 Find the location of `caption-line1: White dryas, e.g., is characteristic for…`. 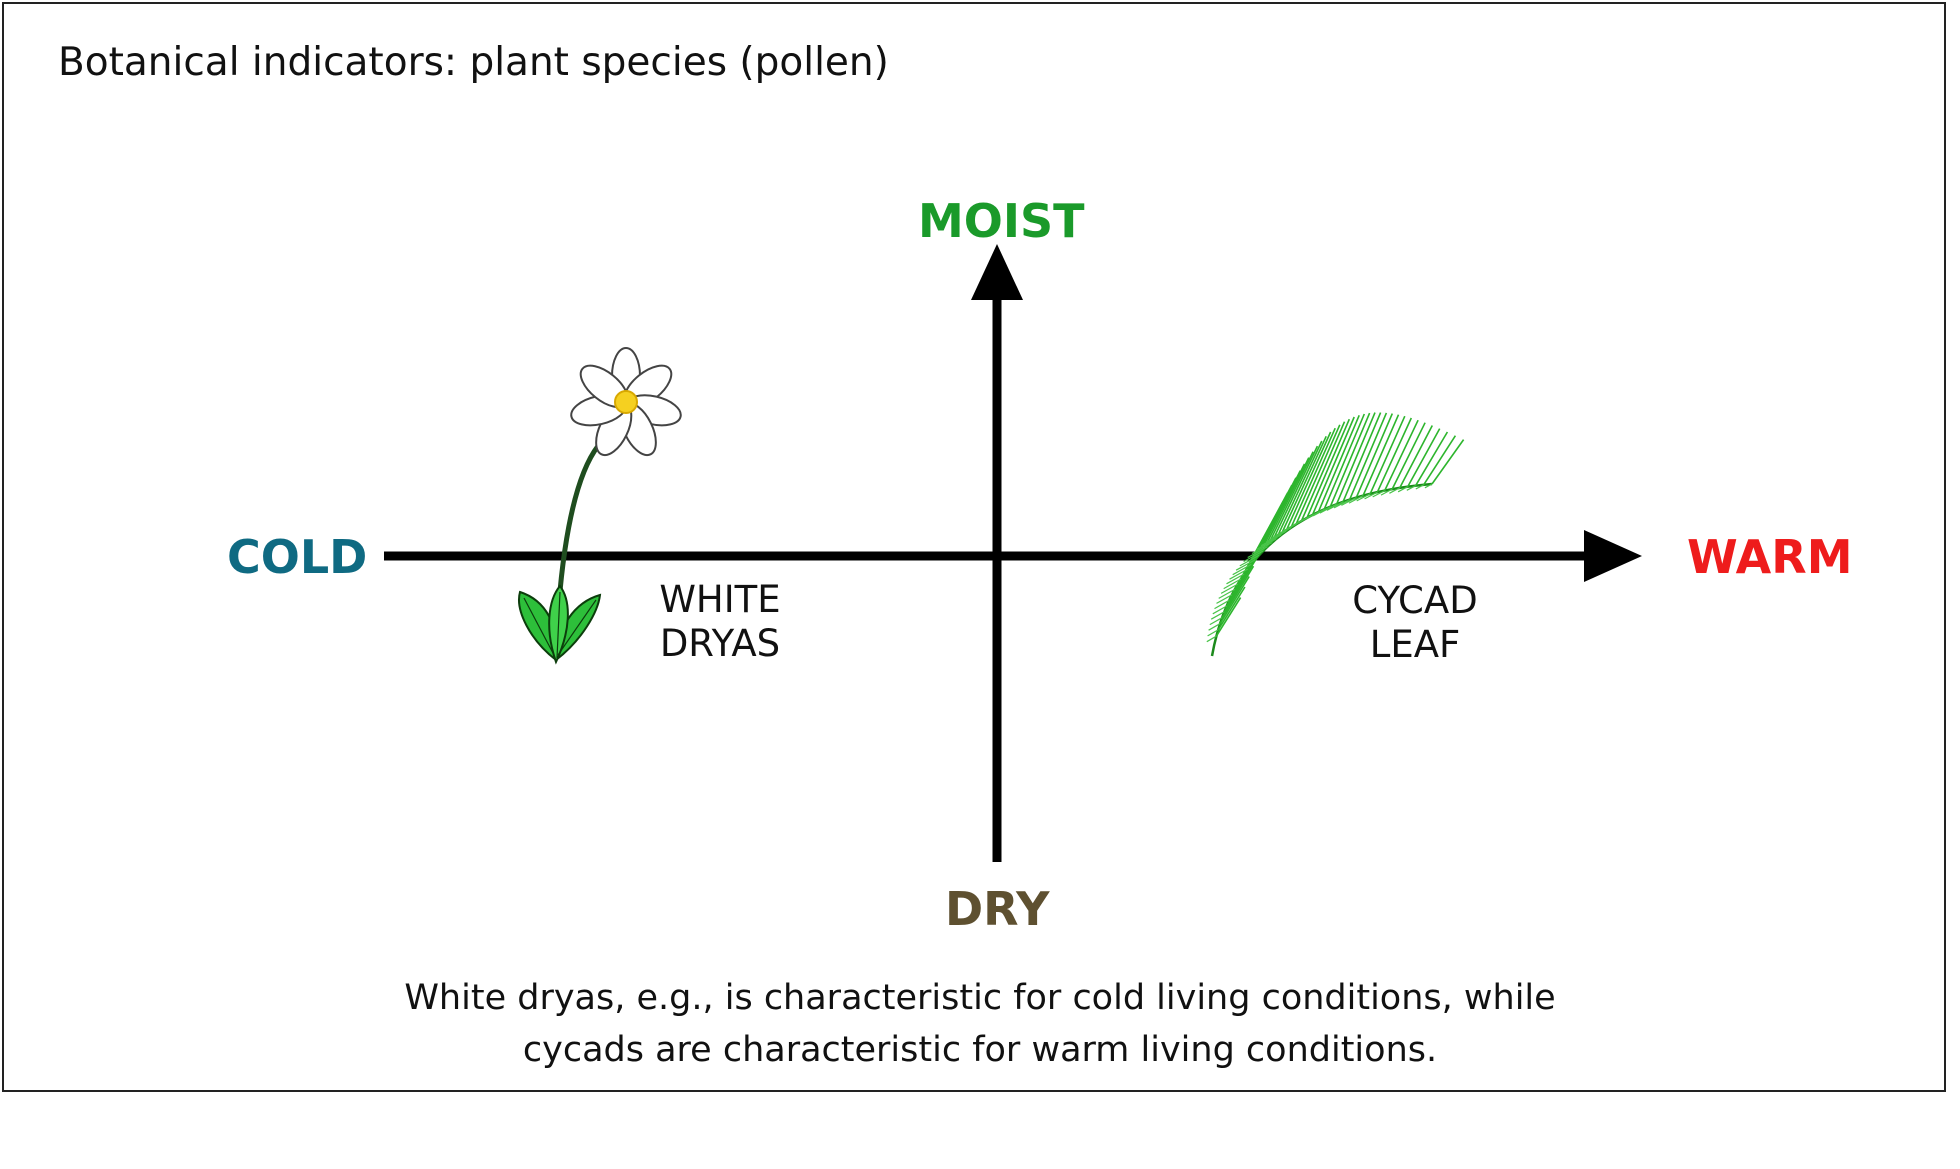

caption-line1: White dryas, e.g., is characteristic for… is located at coordinates (980, 998).